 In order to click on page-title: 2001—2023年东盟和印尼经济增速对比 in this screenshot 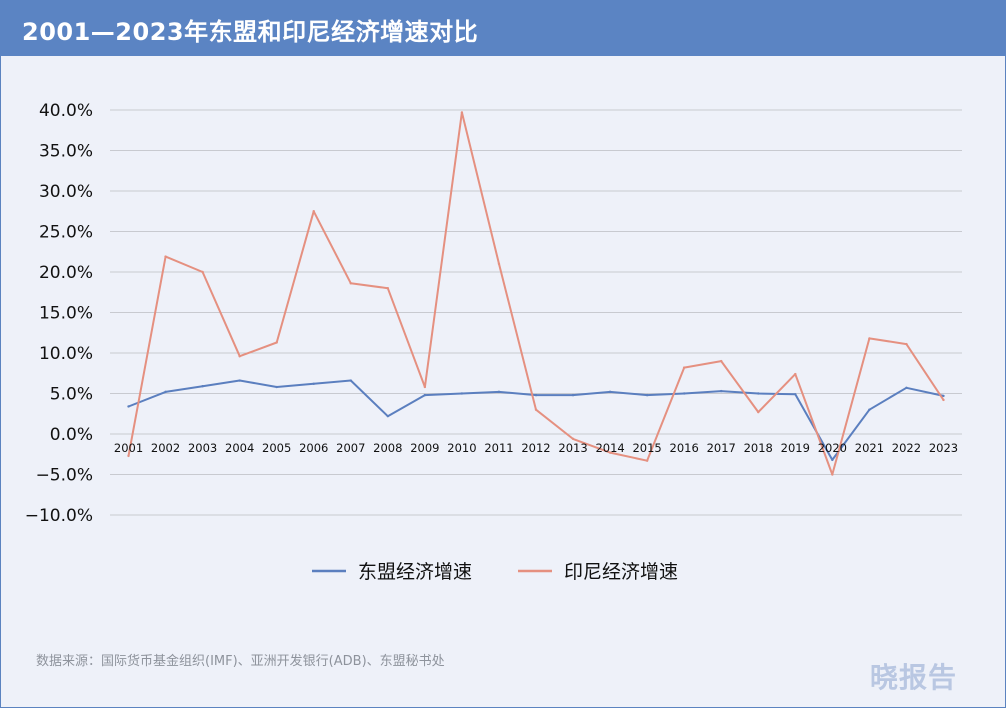, I will do `click(250, 32)`.